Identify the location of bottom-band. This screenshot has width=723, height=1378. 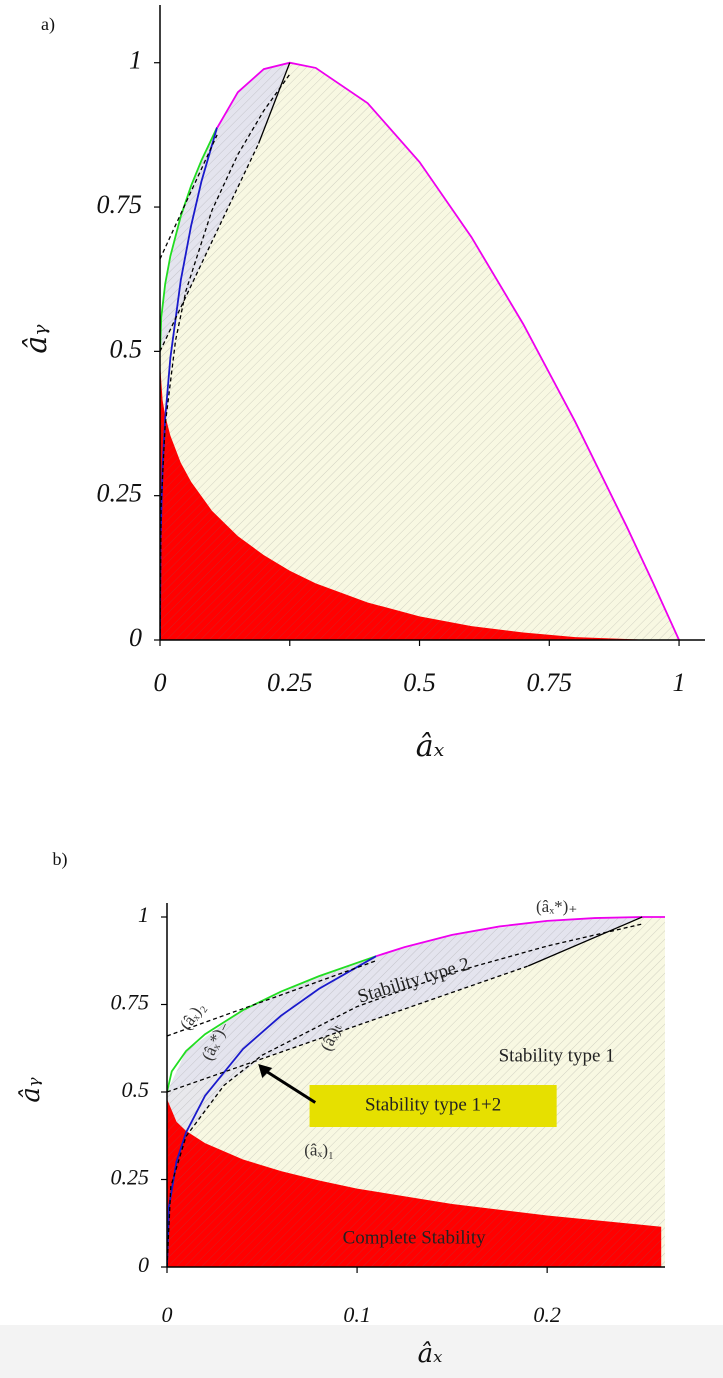
(361, 1351).